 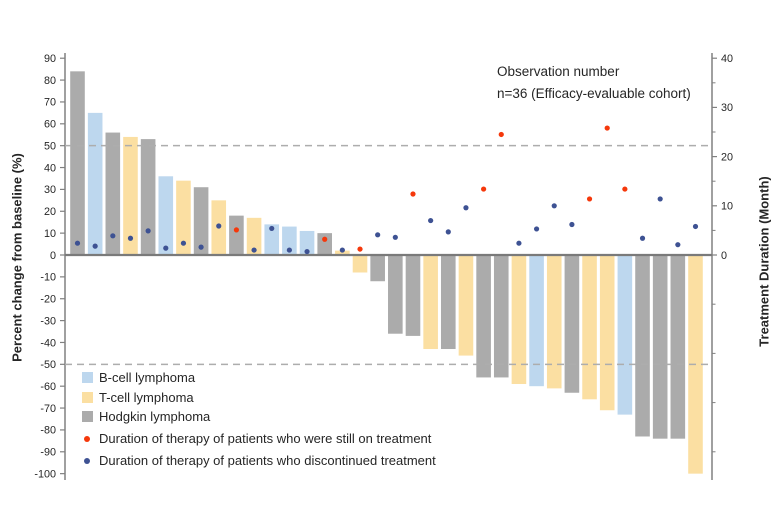 What do you see at coordinates (48, 321) in the screenshot?
I see `left-axis-tick-label: -30` at bounding box center [48, 321].